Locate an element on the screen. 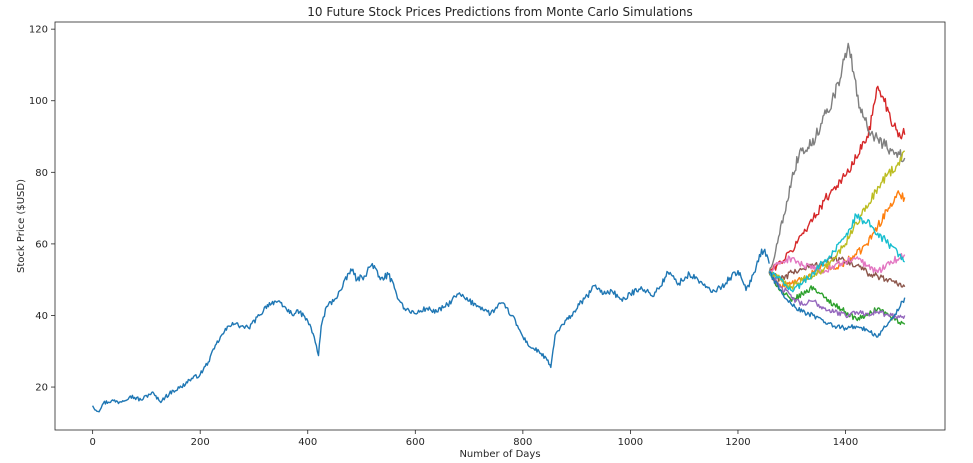  x-tick-label: 1200 is located at coordinates (737, 442).